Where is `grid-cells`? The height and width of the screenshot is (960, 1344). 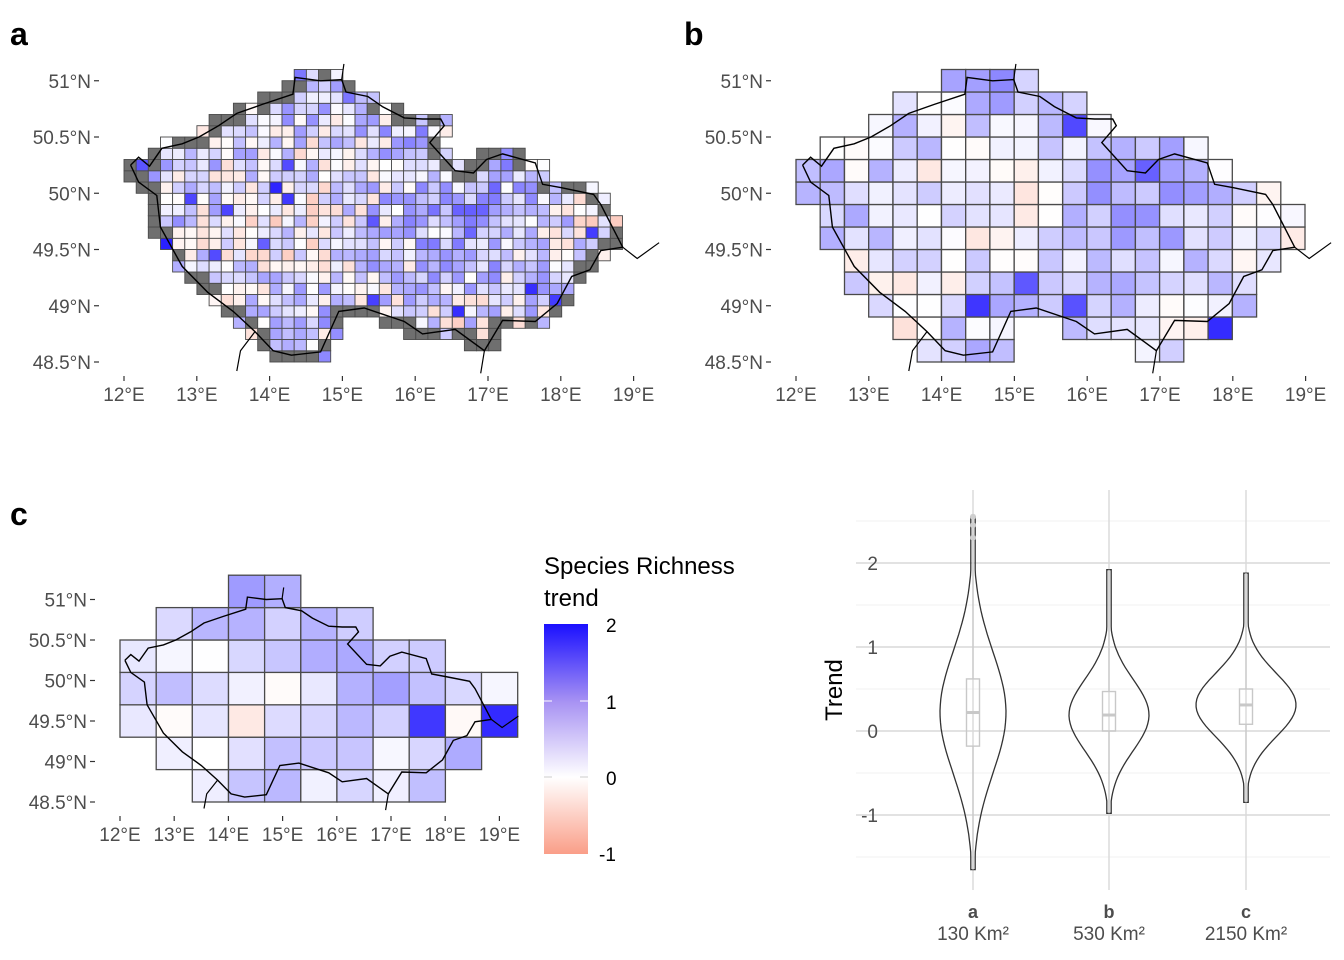 grid-cells is located at coordinates (1050, 215).